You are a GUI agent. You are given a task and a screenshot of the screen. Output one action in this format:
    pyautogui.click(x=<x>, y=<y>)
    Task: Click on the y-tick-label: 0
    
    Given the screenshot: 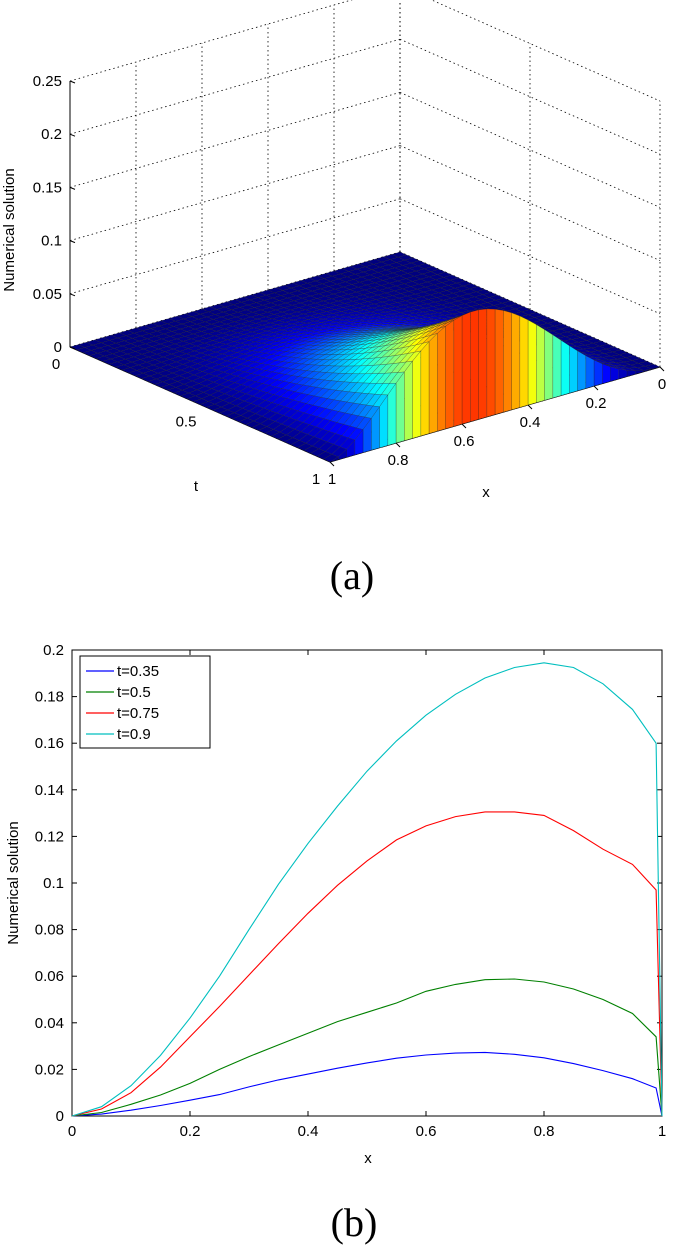 What is the action you would take?
    pyautogui.click(x=60, y=1116)
    